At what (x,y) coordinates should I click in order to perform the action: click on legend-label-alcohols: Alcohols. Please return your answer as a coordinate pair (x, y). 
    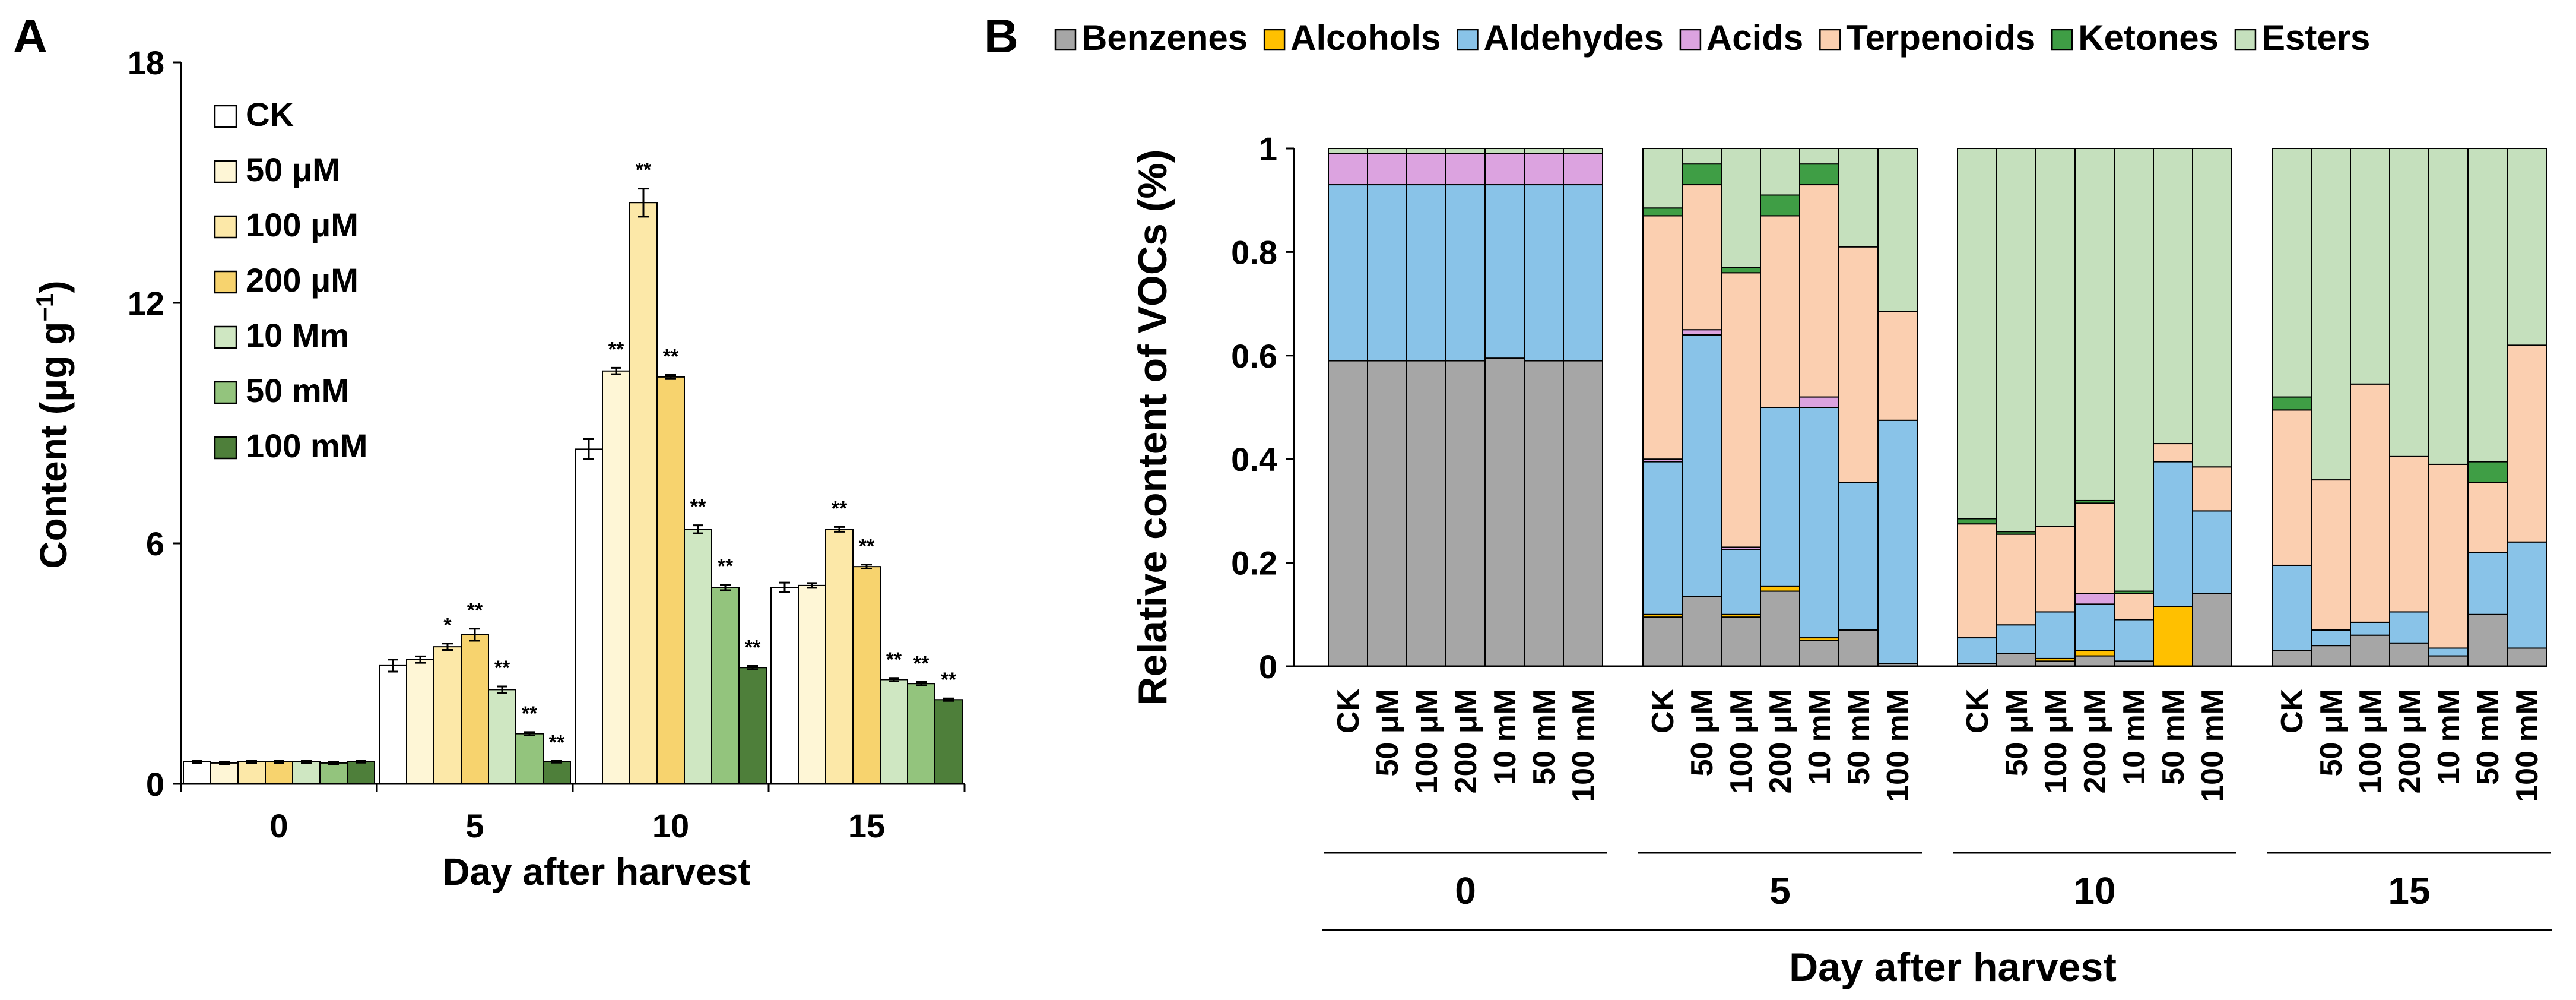
    Looking at the image, I should click on (1365, 38).